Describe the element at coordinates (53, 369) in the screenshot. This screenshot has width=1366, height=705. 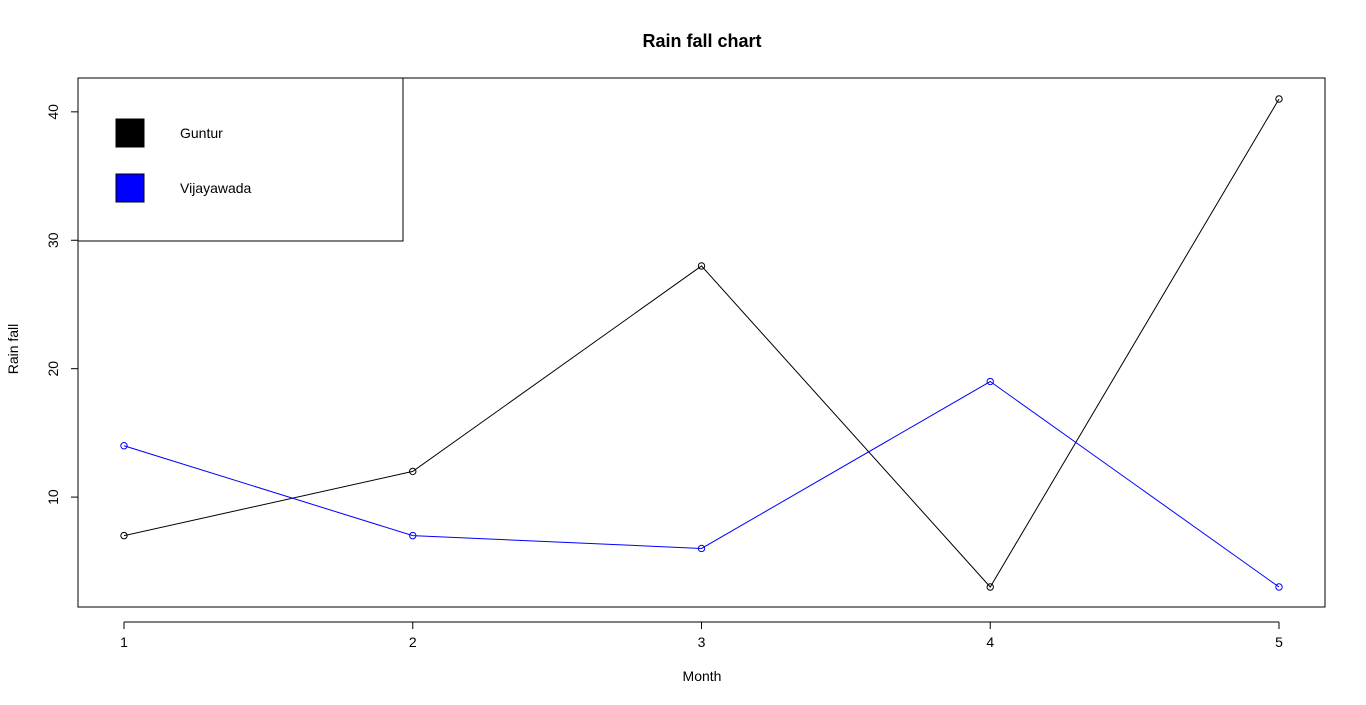
I see `y-tick-label: 20` at that location.